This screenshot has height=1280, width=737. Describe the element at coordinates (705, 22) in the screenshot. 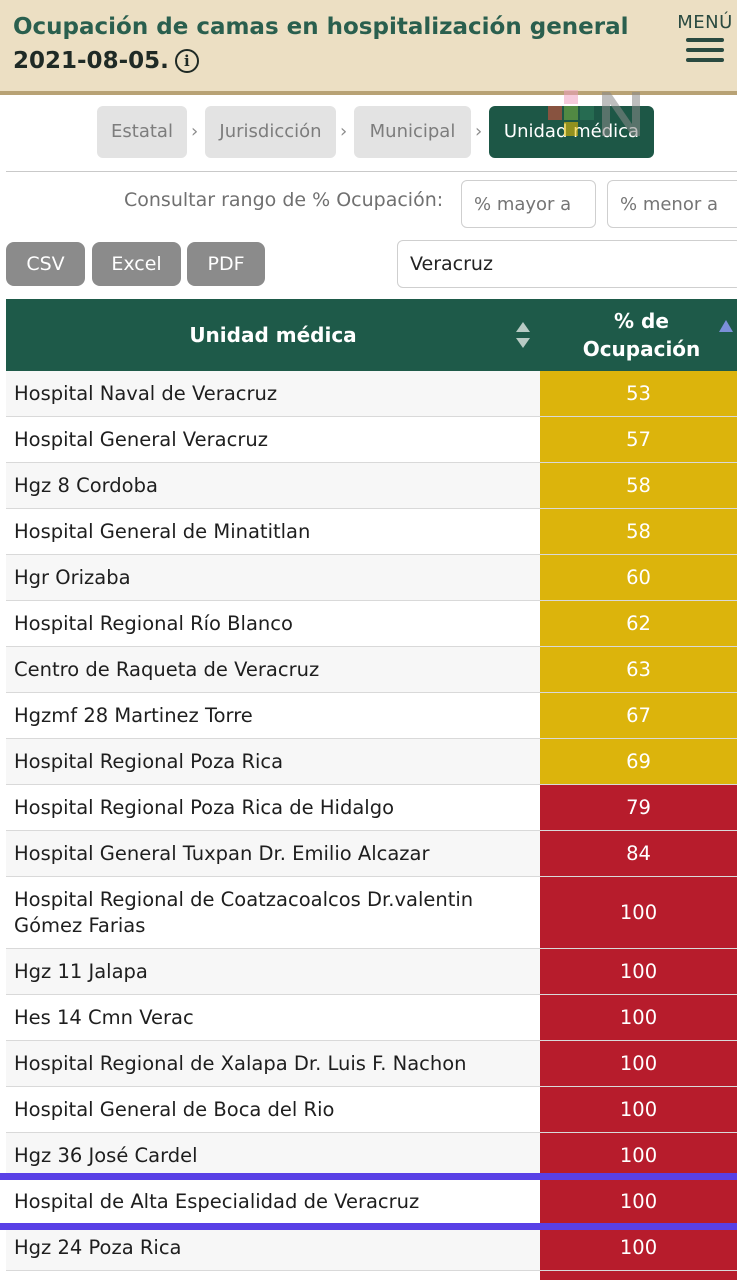

I see `menu-label: MENÚ` at that location.